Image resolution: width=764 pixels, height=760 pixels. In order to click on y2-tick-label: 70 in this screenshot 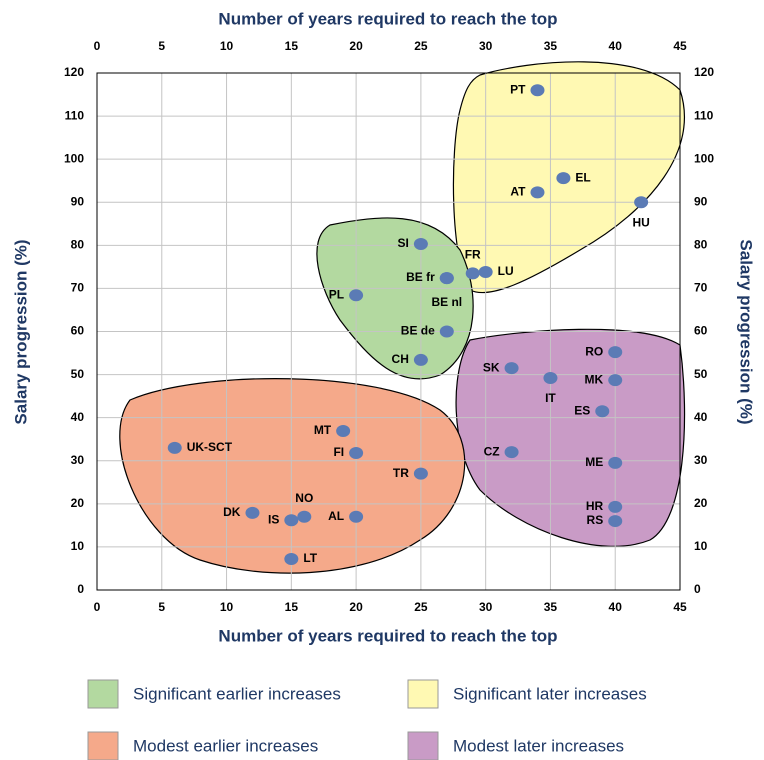, I will do `click(701, 288)`.